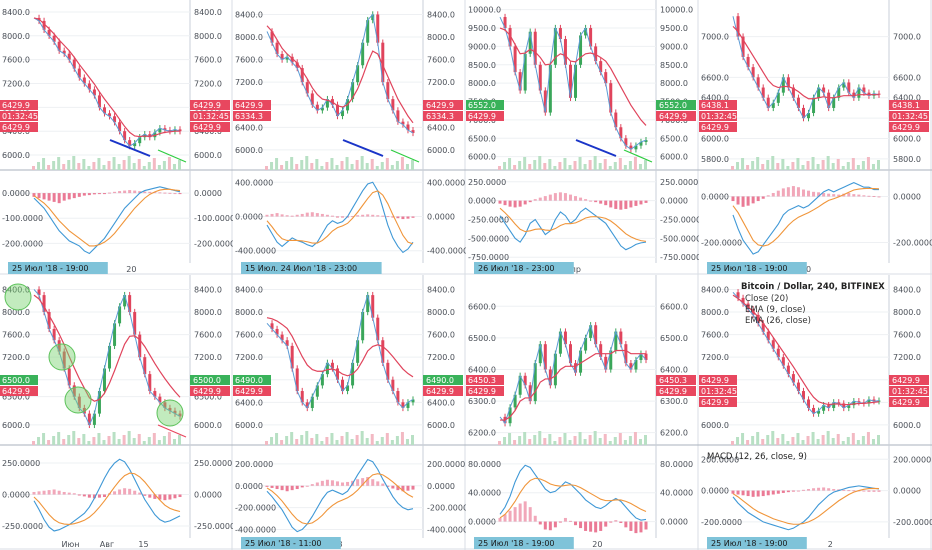  I want to click on price-flag-label: 6429.9, so click(673, 116).